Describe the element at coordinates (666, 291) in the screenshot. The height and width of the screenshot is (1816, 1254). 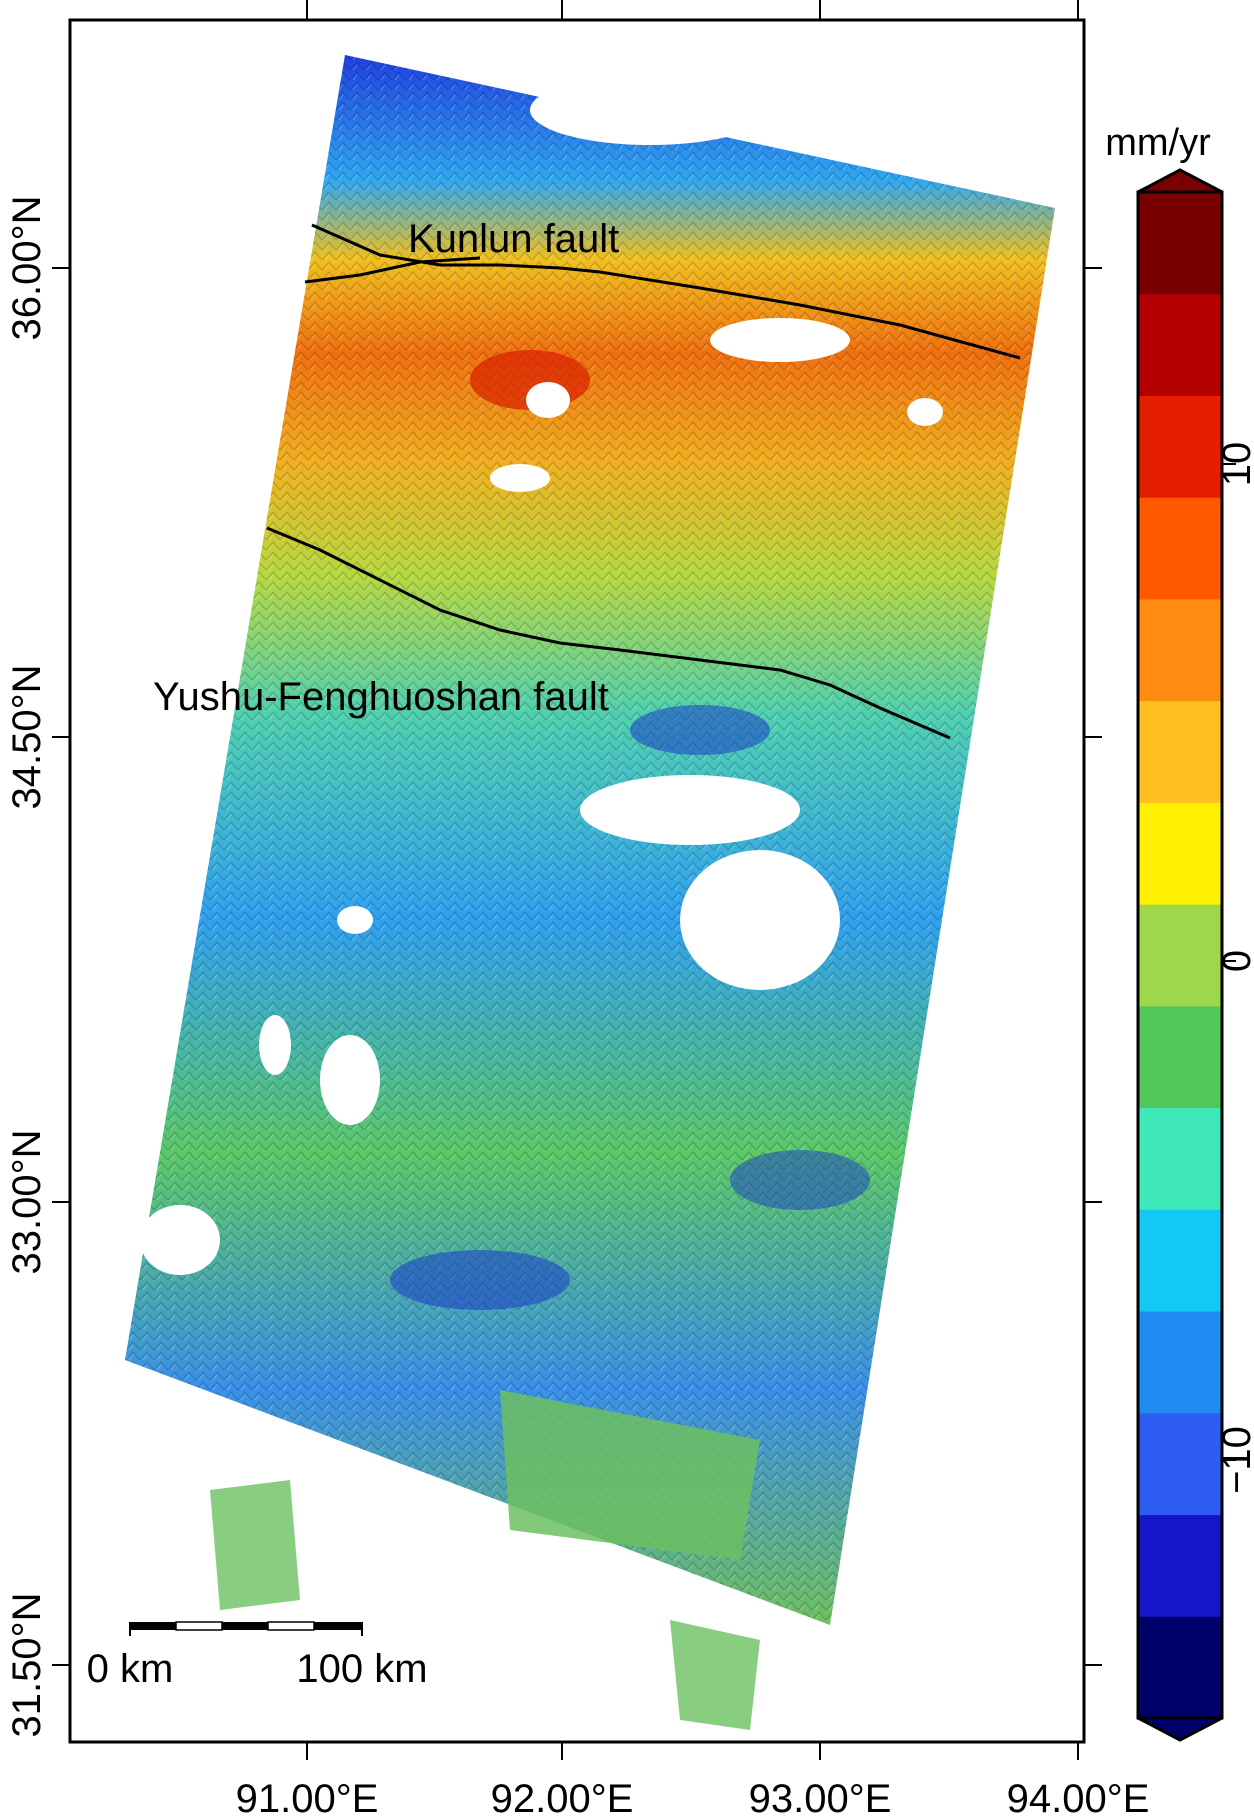
I see `kunlun-fault-trace` at that location.